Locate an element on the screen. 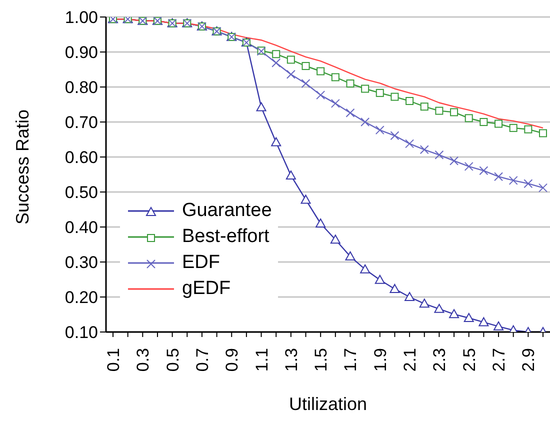 This screenshot has height=425, width=550. x-tick-label: 0.9 is located at coordinates (232, 360).